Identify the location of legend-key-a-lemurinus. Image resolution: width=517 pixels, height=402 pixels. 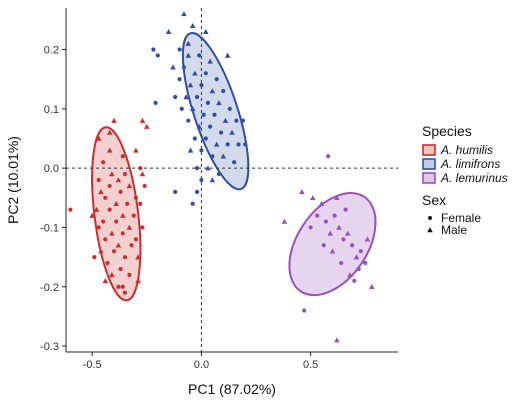
(429, 178).